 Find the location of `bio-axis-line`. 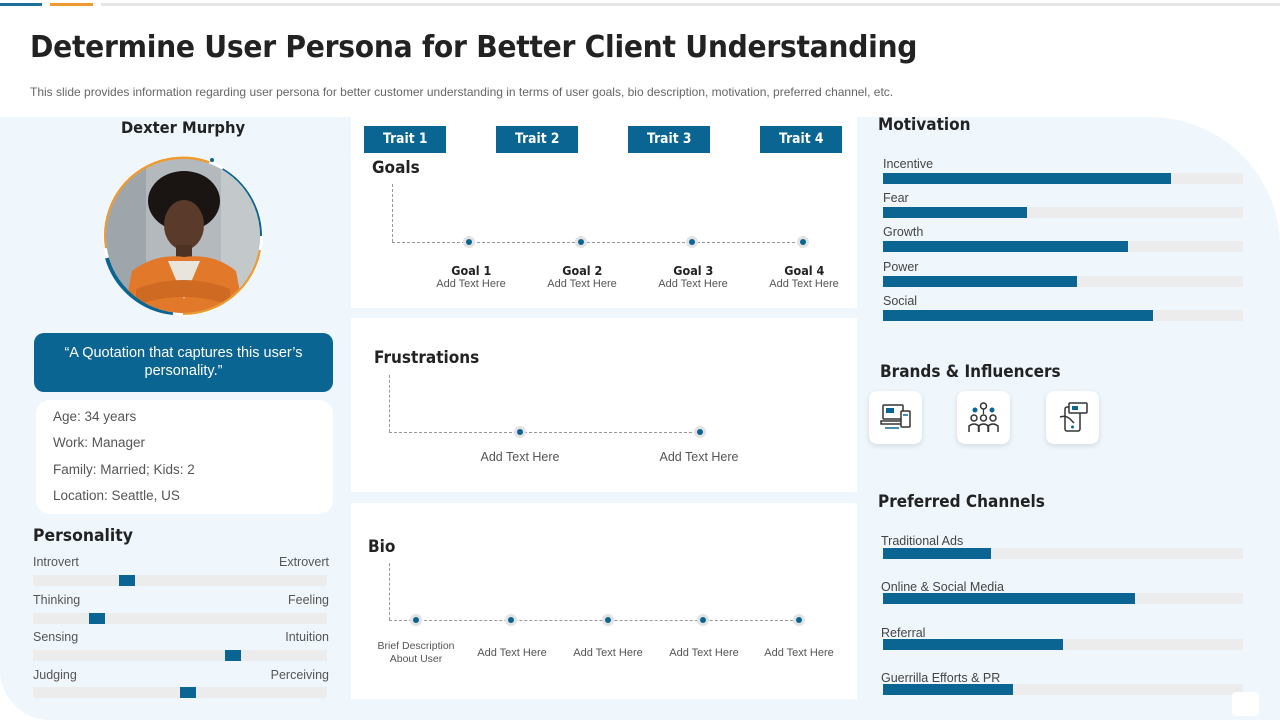

bio-axis-line is located at coordinates (389, 591).